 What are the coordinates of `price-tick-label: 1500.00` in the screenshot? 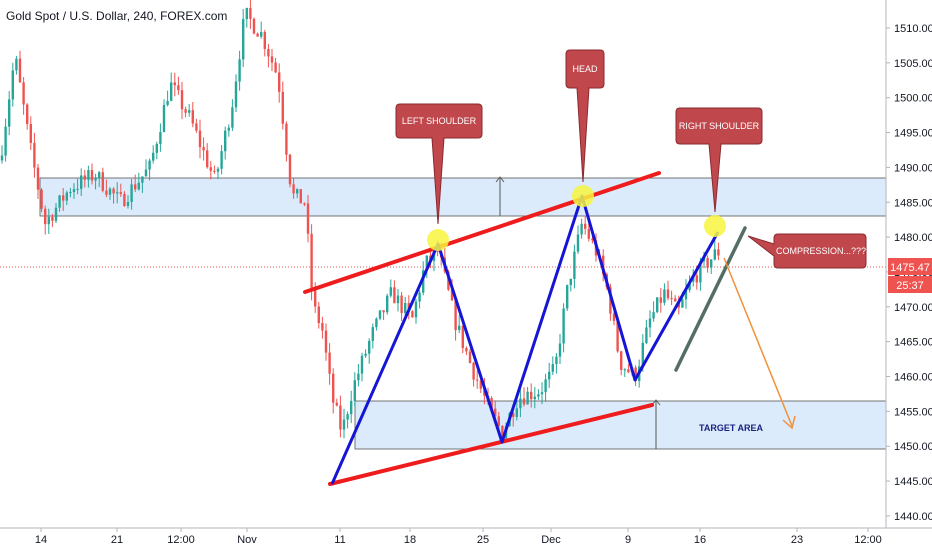 It's located at (913, 99).